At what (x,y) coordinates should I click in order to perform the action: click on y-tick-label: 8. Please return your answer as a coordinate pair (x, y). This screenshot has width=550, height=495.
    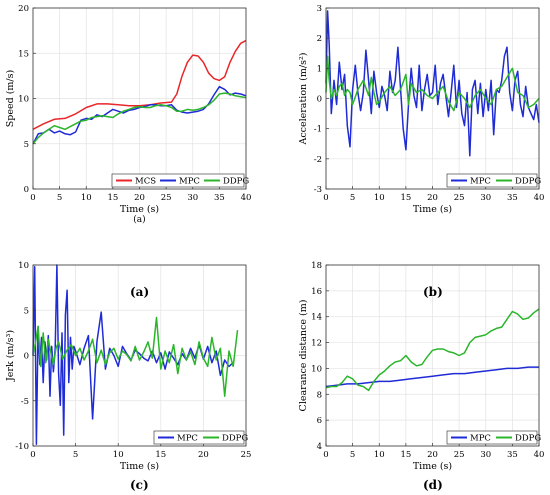
    Looking at the image, I should click on (319, 395).